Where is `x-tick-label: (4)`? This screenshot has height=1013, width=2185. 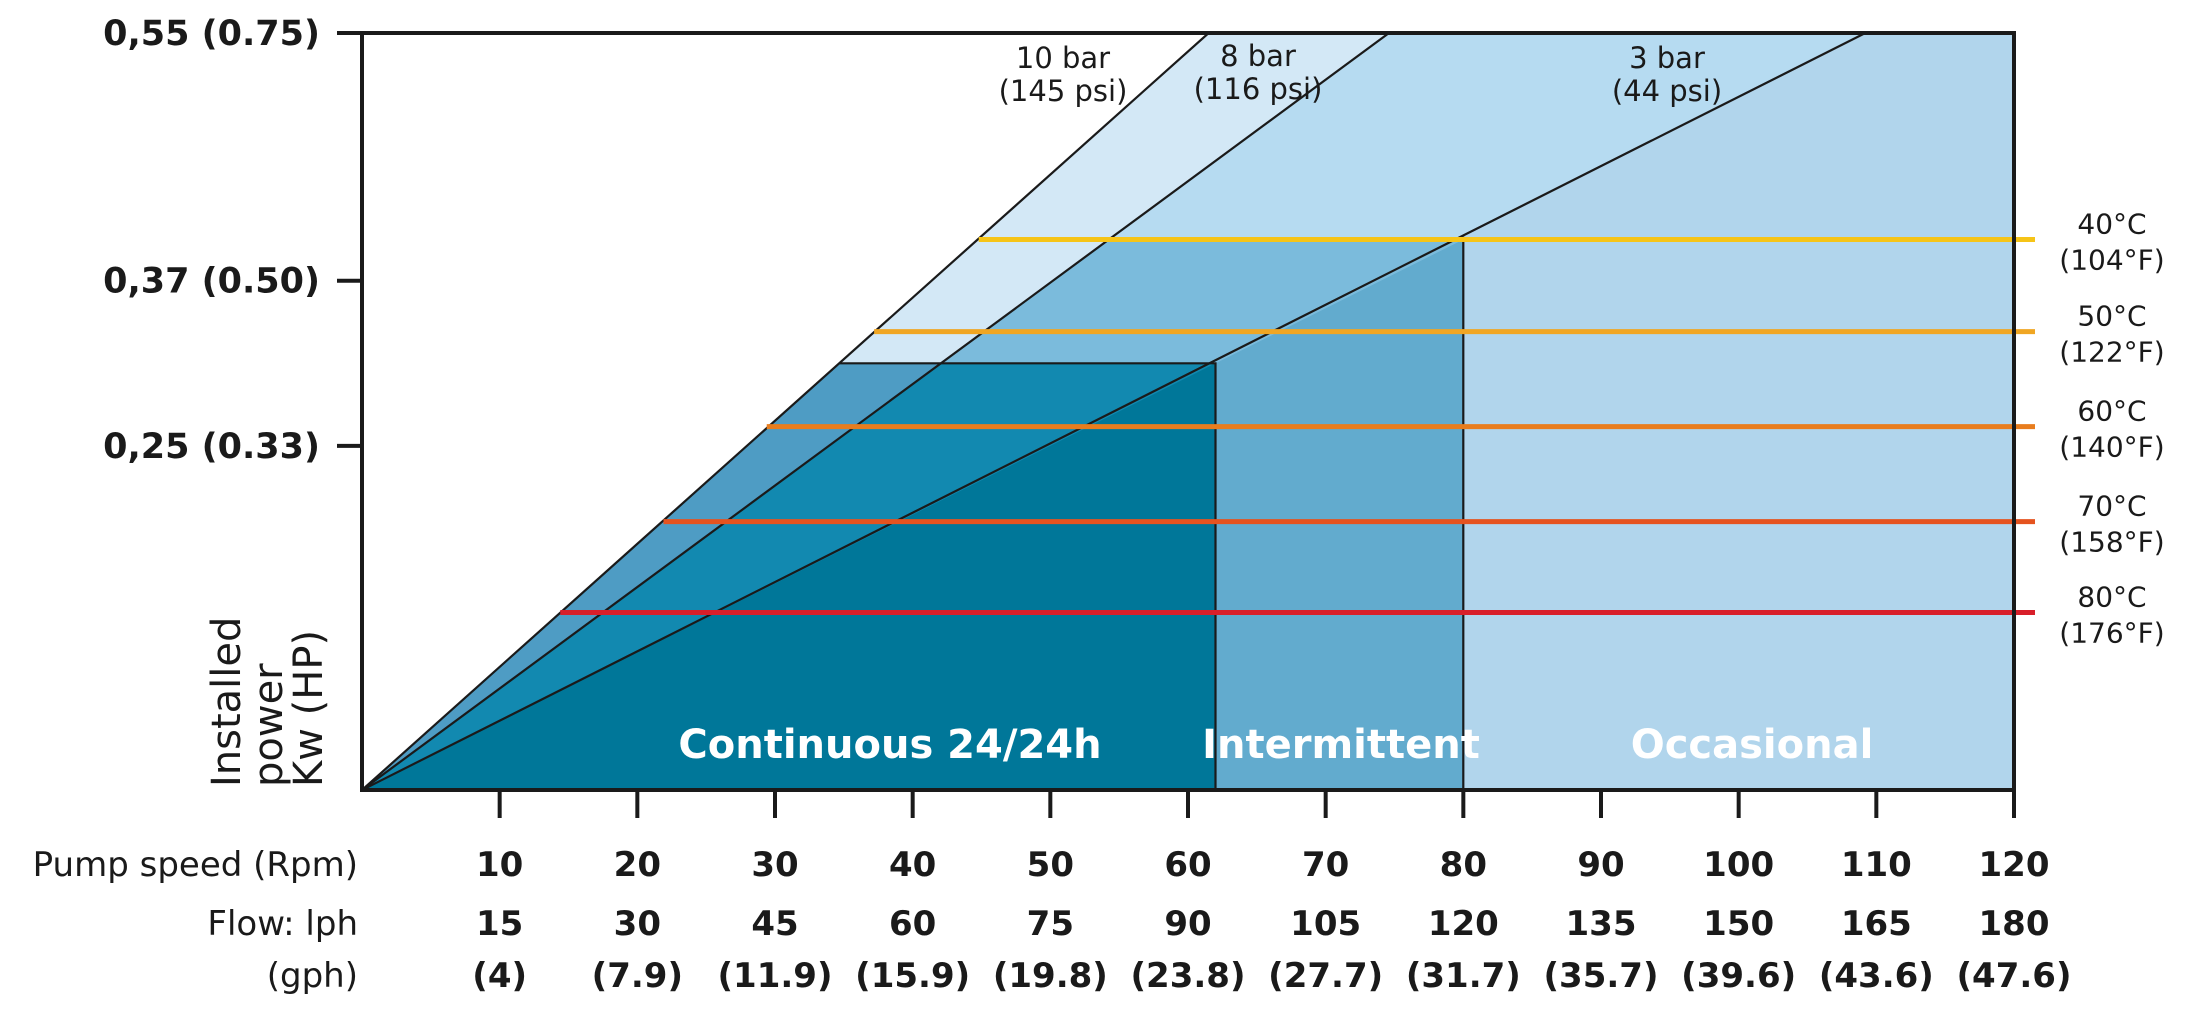
x-tick-label: (4) is located at coordinates (499, 976).